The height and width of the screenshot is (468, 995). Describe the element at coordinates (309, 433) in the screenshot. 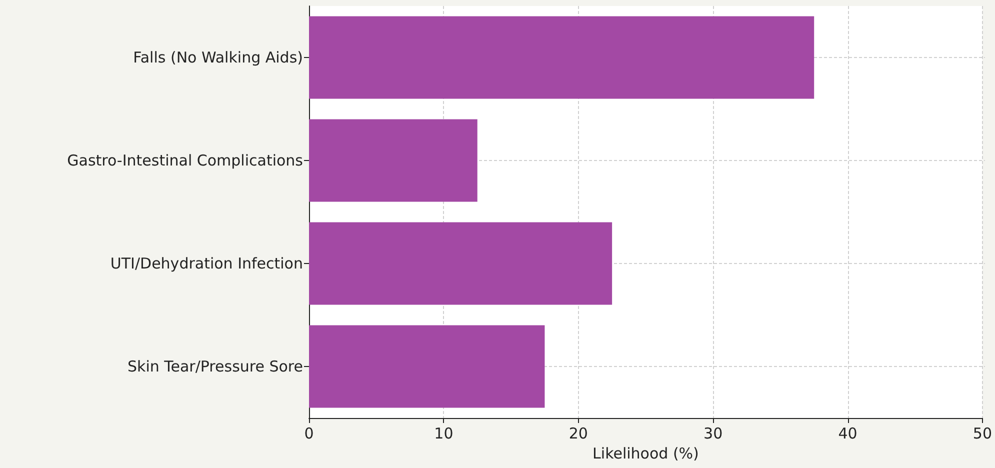

I see `x-tick-label: 0` at that location.